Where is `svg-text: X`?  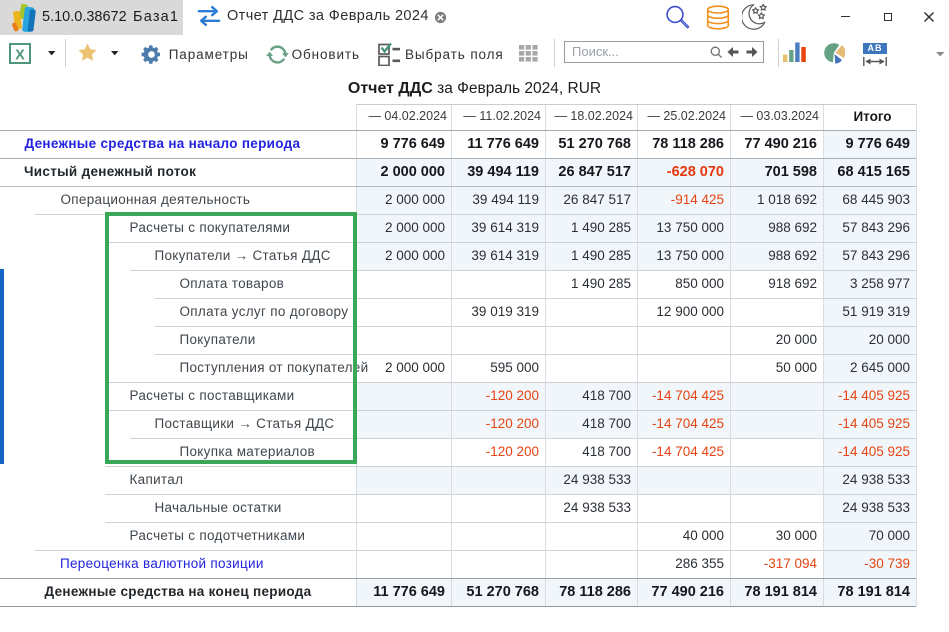
svg-text: X is located at coordinates (20, 55).